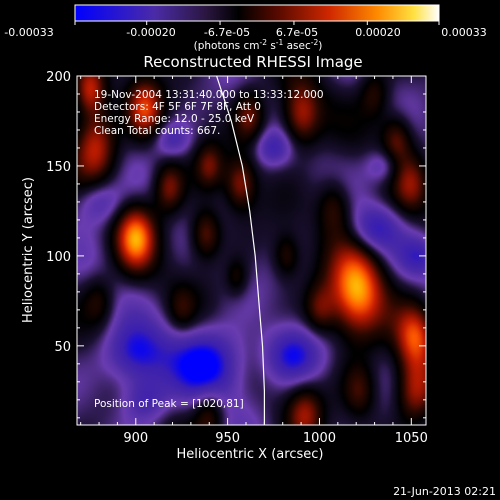 The height and width of the screenshot is (500, 500). What do you see at coordinates (257, 13) in the screenshot?
I see `colorbar` at bounding box center [257, 13].